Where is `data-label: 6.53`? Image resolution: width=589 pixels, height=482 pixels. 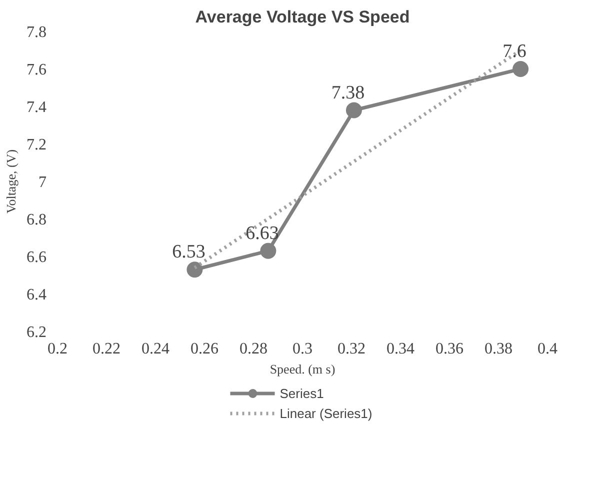
data-label: 6.53 is located at coordinates (189, 252).